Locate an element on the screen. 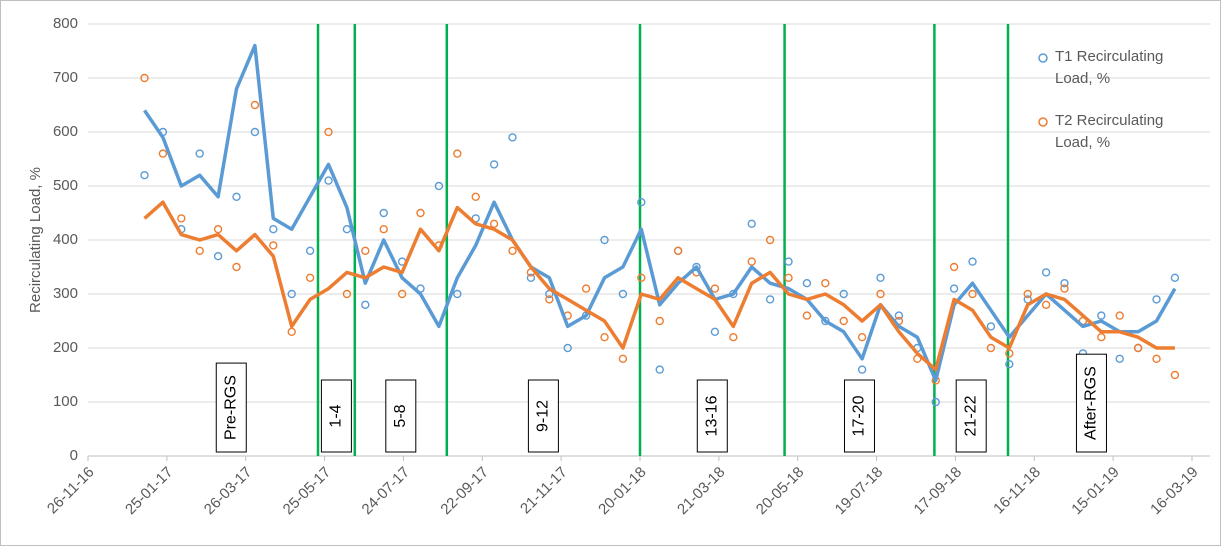 This screenshot has height=546, width=1221. y-tick-label: 200 is located at coordinates (65, 347).